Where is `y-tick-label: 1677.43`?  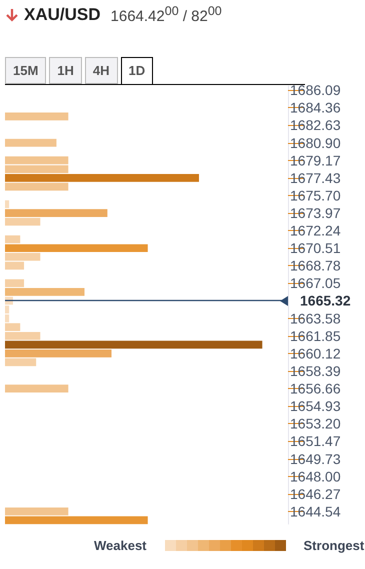 y-tick-label: 1677.43 is located at coordinates (315, 178).